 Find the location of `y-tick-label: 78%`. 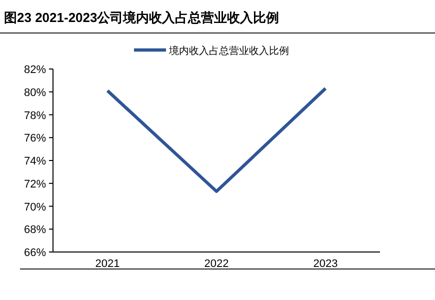

y-tick-label: 78% is located at coordinates (35, 116).